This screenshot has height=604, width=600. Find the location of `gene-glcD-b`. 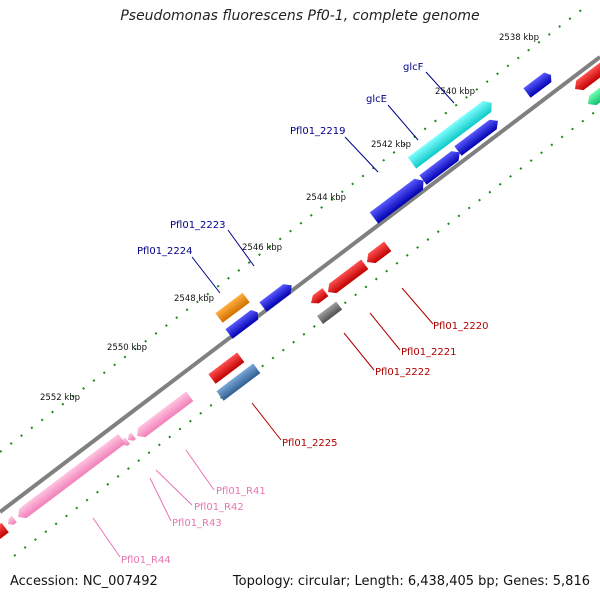

gene-glcD-b is located at coordinates (441, 166).